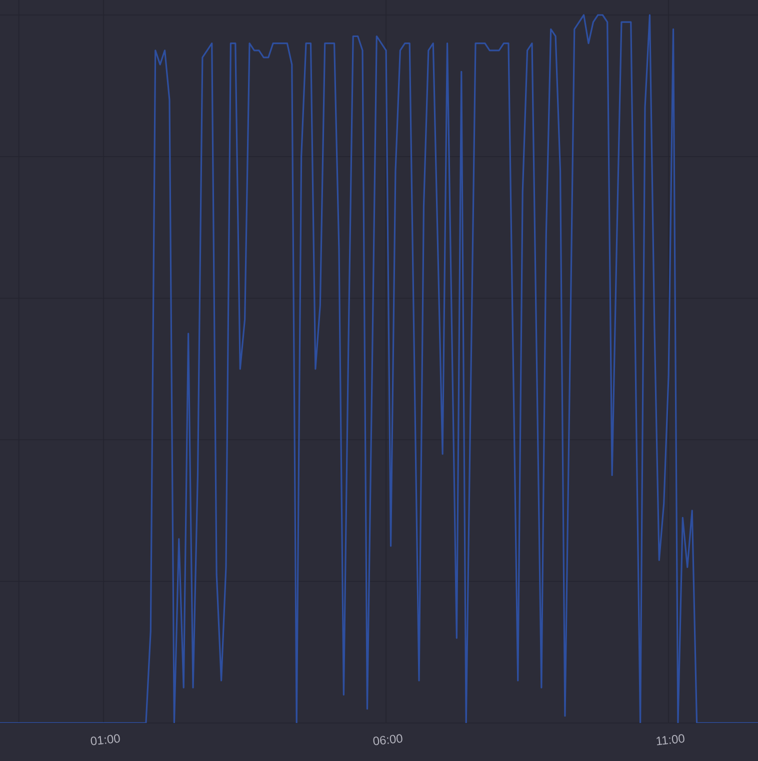 This screenshot has width=758, height=761. I want to click on x-tick-label: 06:00, so click(387, 740).